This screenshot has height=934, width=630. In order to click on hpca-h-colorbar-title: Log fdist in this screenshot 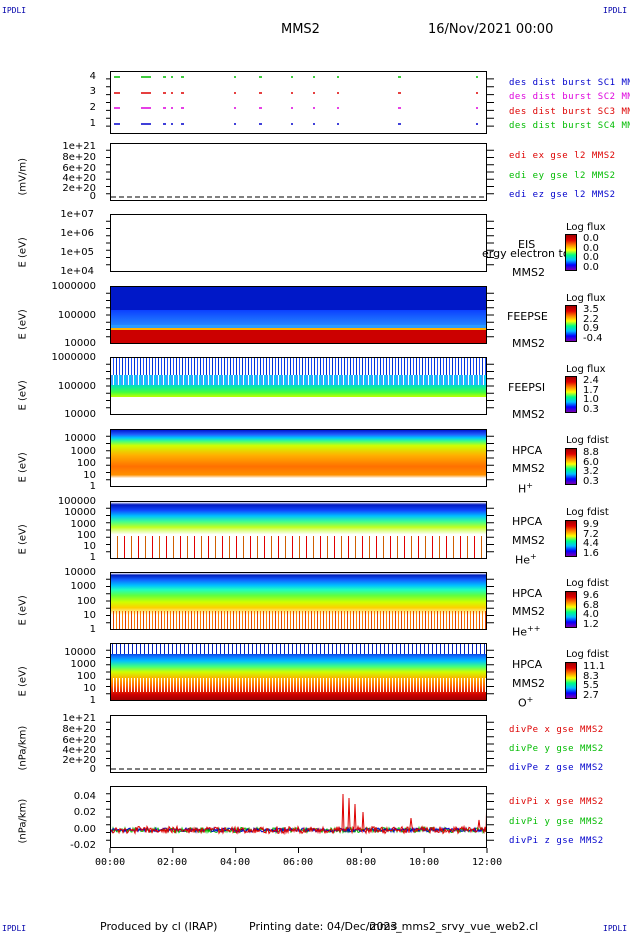, I will do `click(587, 440)`.